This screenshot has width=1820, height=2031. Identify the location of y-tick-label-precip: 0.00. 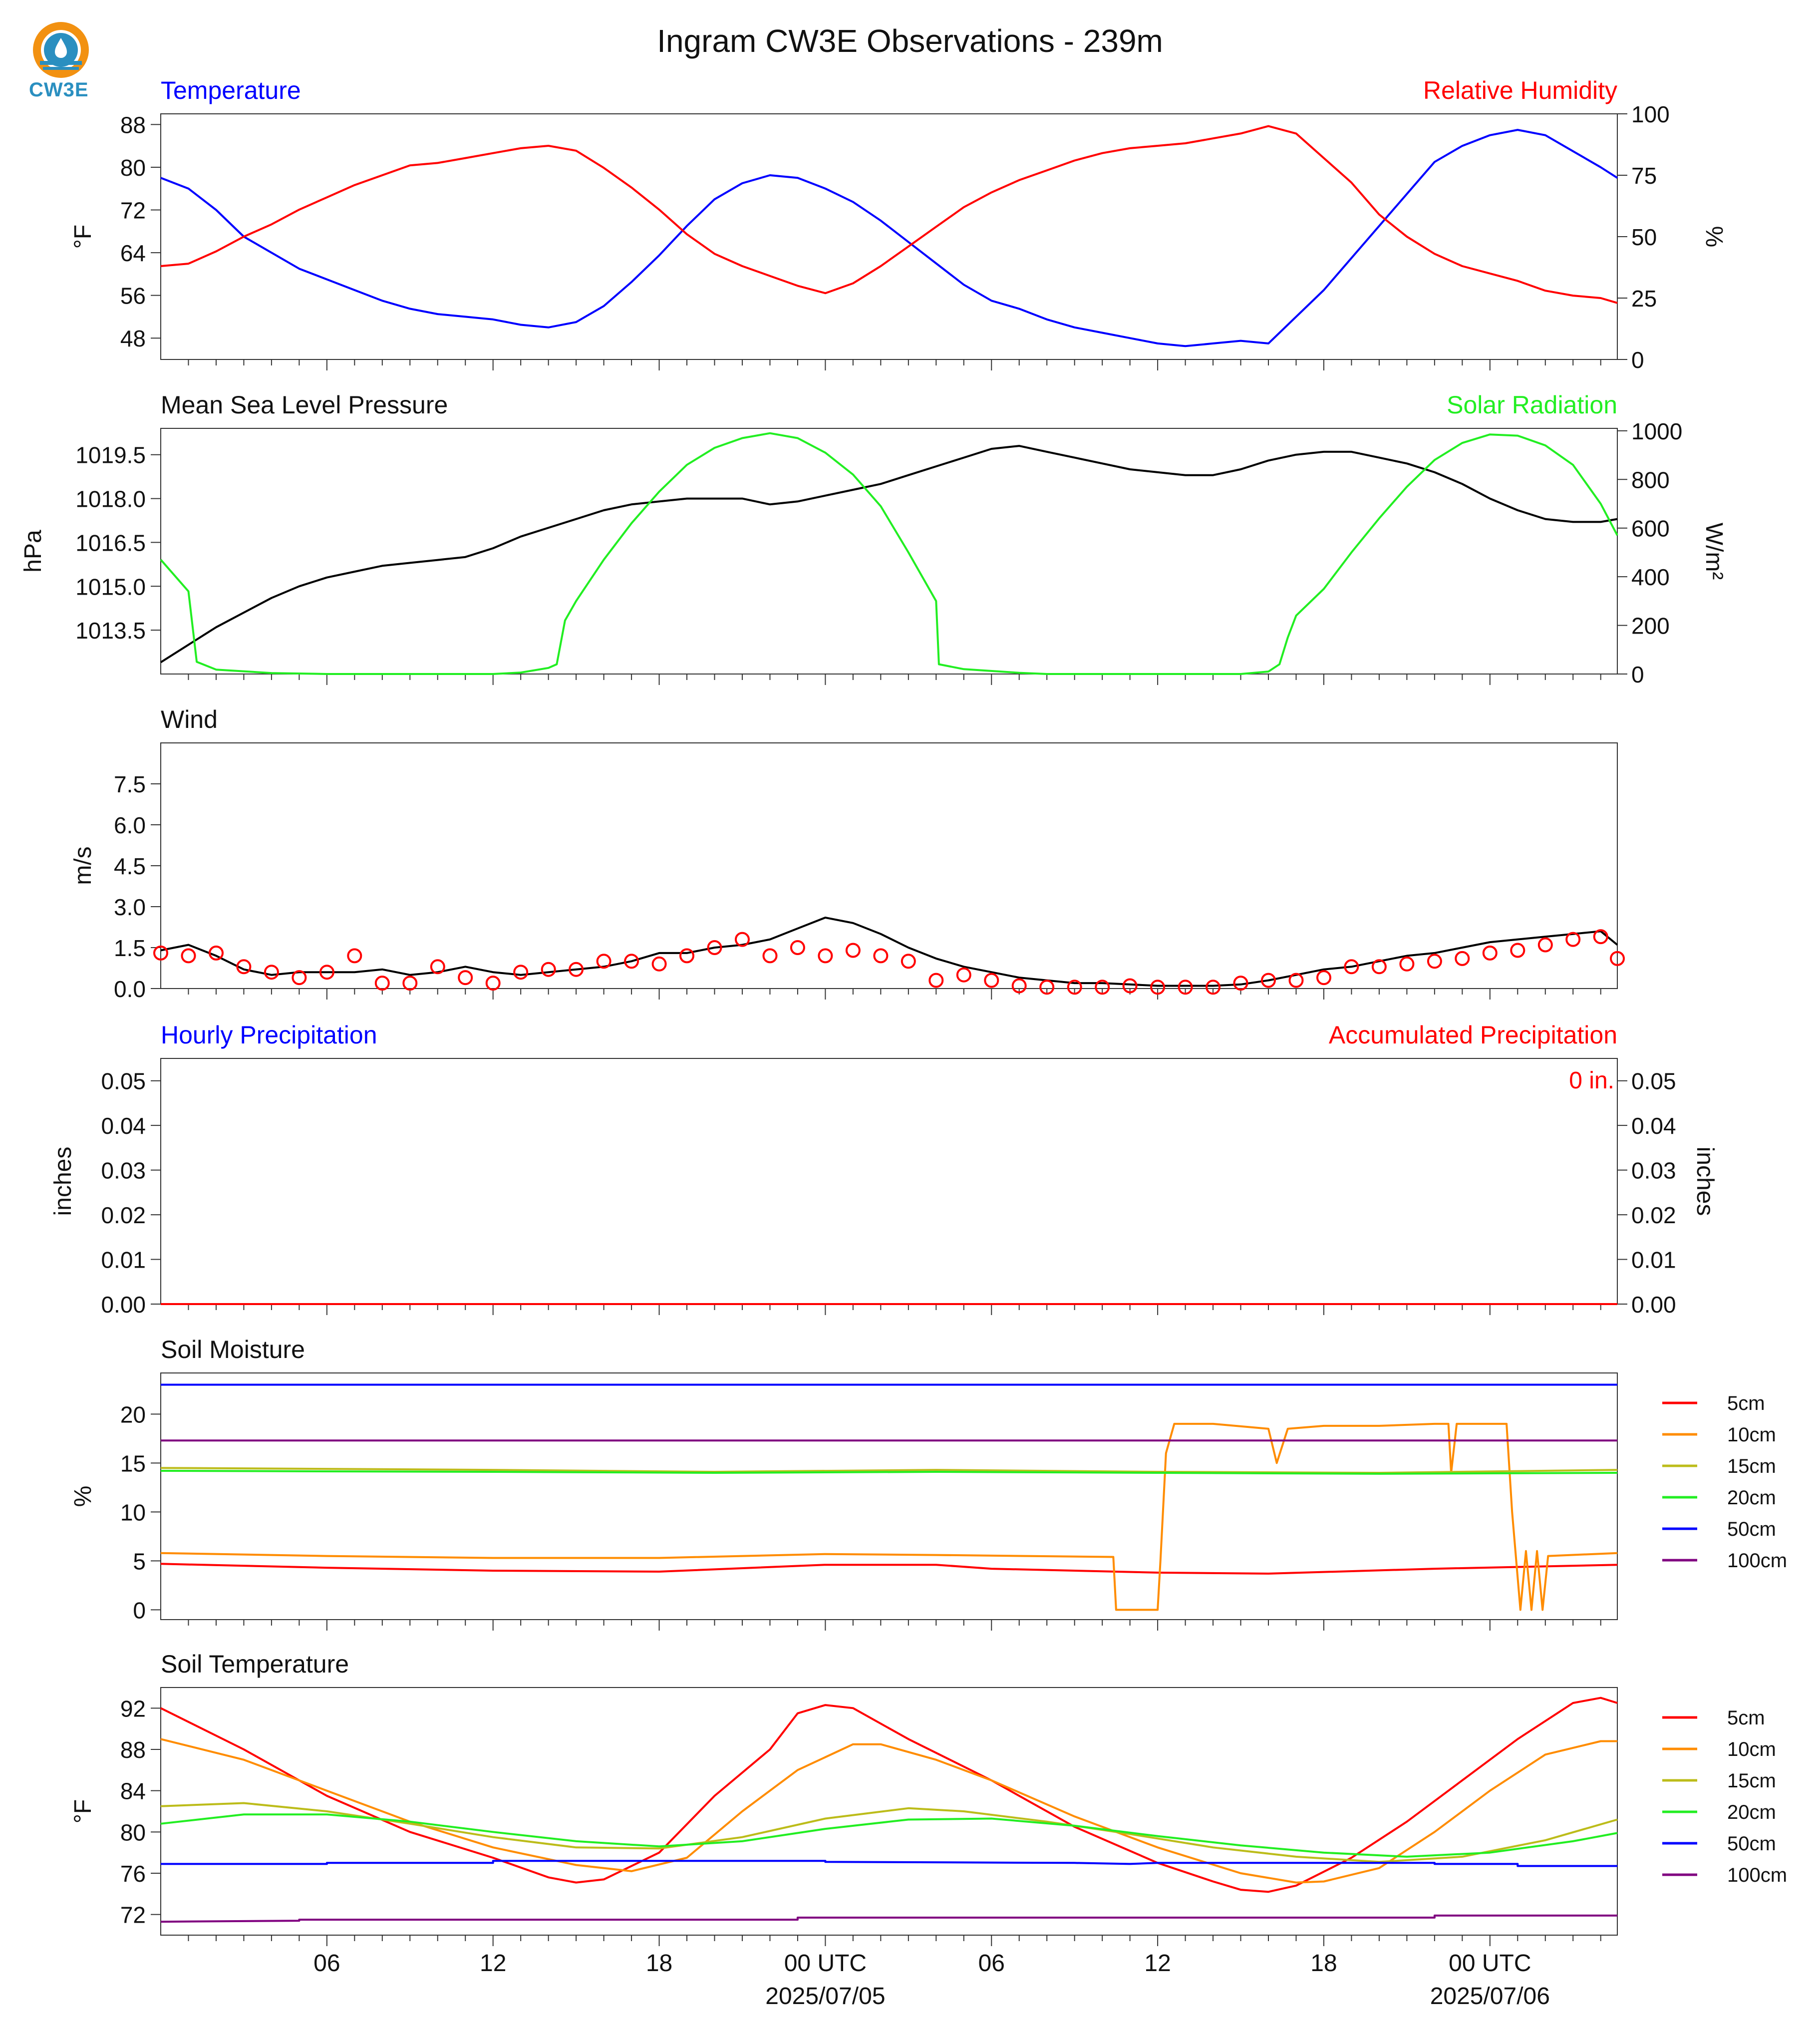
(123, 1305).